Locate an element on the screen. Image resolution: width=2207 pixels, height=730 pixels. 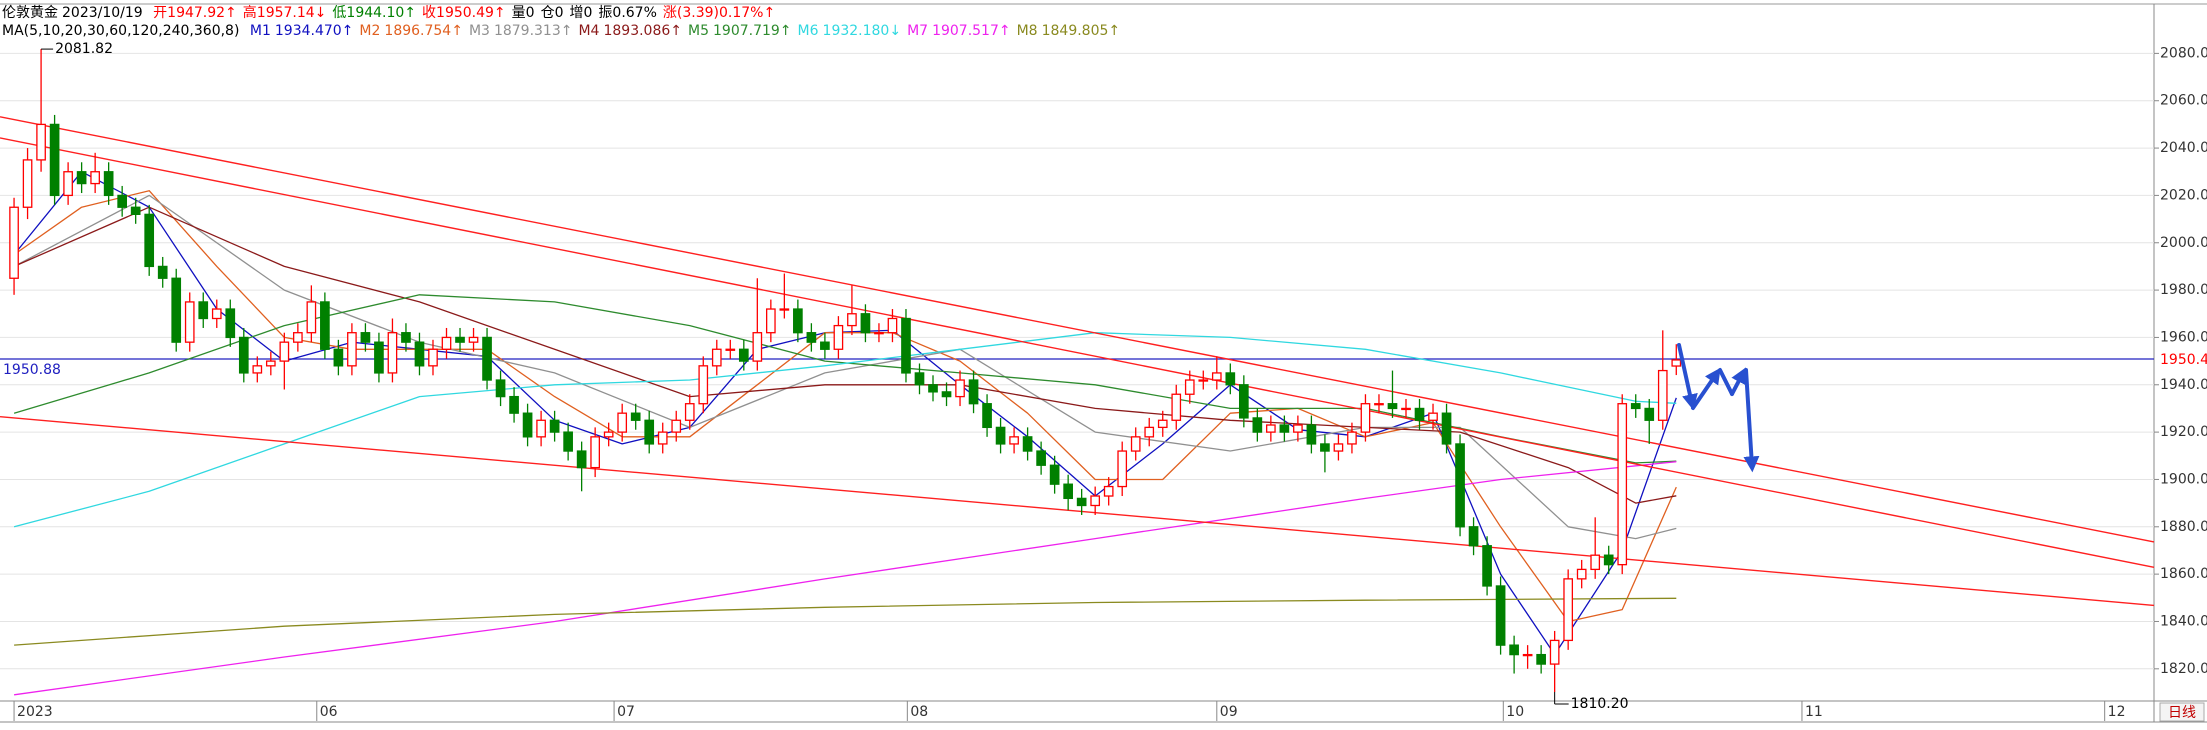
x-tick-label: 12 is located at coordinates (2117, 712).